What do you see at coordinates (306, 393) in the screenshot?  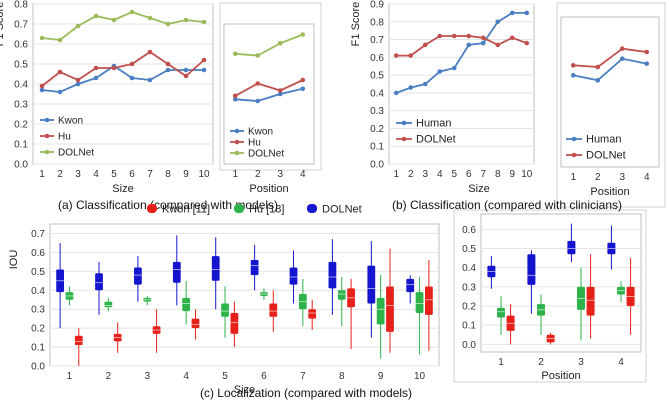 I see `panel-caption: (c) Localization (compared with models)` at bounding box center [306, 393].